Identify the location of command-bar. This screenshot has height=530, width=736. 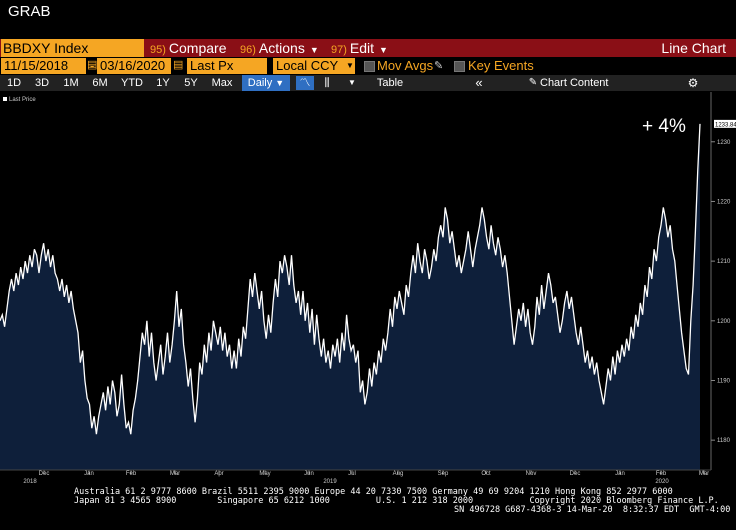
(368, 48).